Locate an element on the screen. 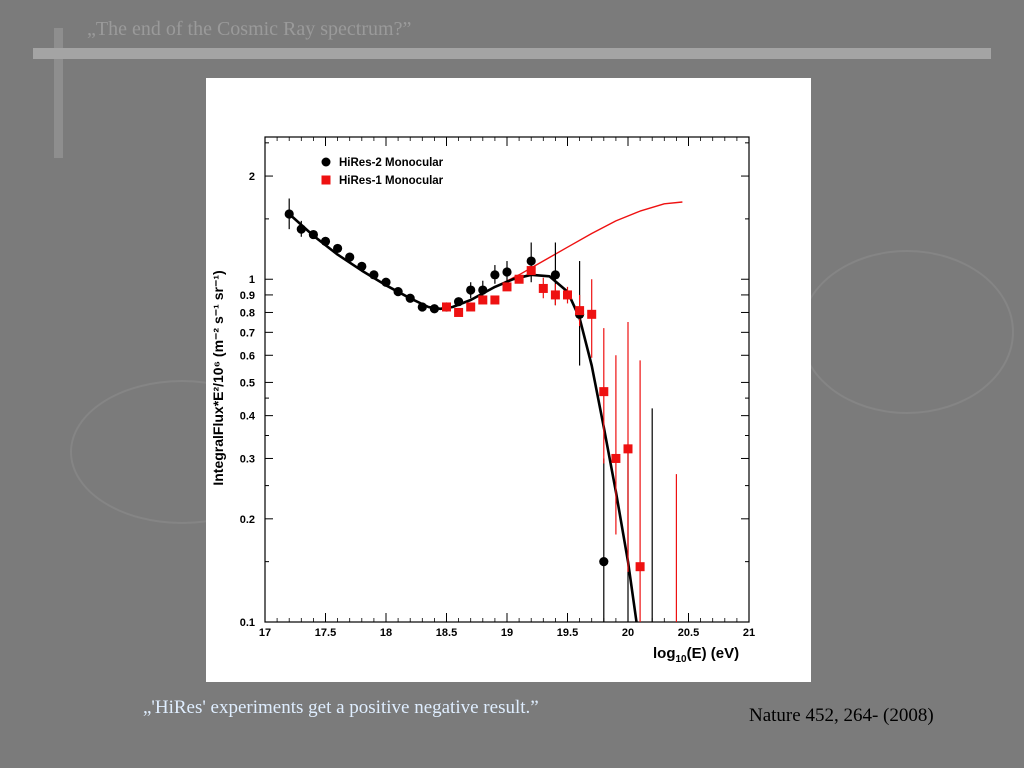  x-tick-label: 19.5 is located at coordinates (567, 633).